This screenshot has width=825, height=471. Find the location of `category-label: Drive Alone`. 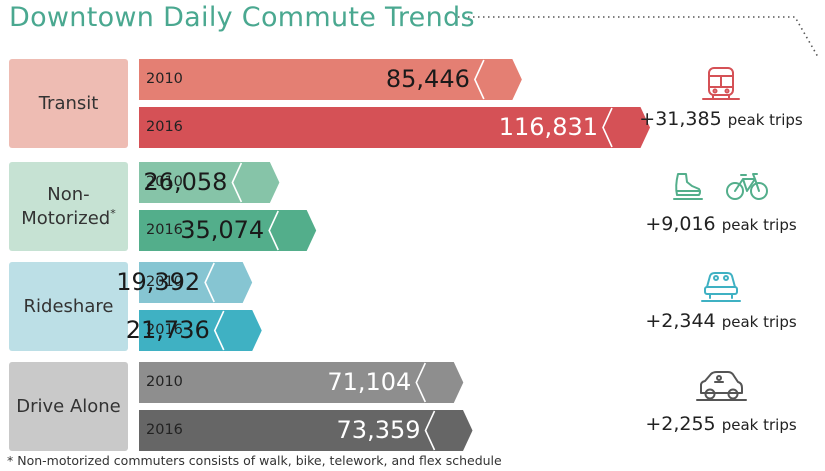

category-label: Drive Alone is located at coordinates (68, 406).